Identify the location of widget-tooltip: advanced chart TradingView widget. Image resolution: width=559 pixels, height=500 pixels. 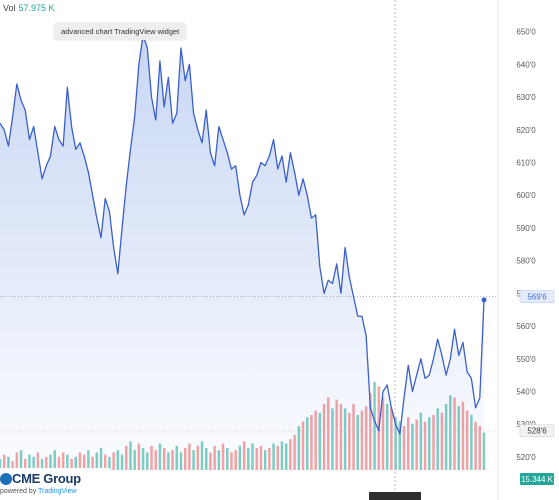
(120, 31).